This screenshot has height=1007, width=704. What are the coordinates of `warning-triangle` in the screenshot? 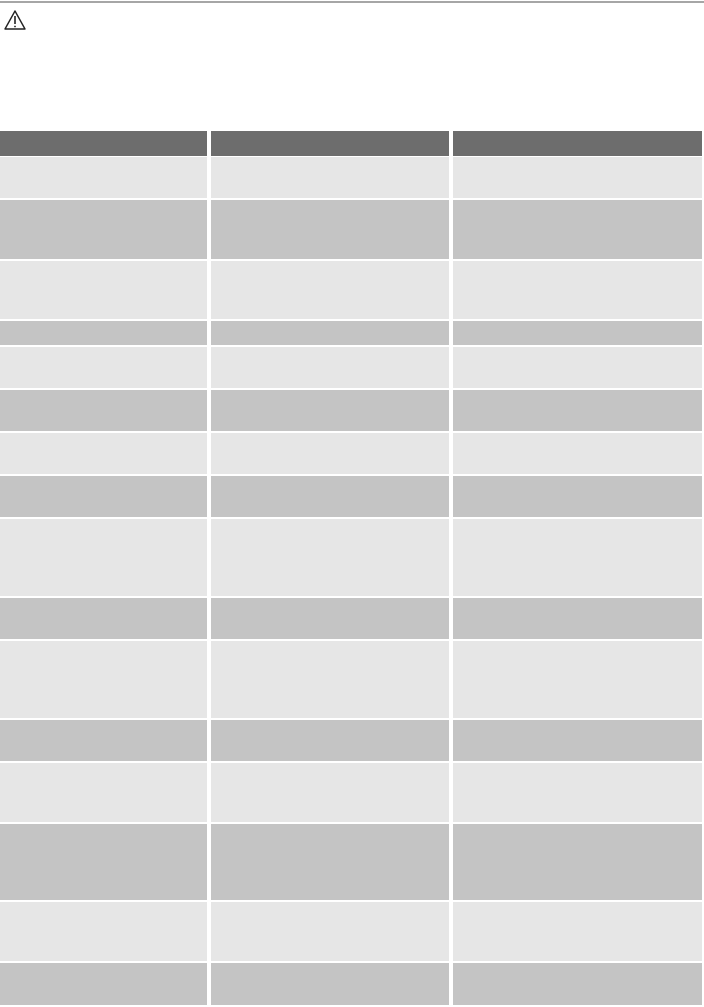 It's located at (15, 20).